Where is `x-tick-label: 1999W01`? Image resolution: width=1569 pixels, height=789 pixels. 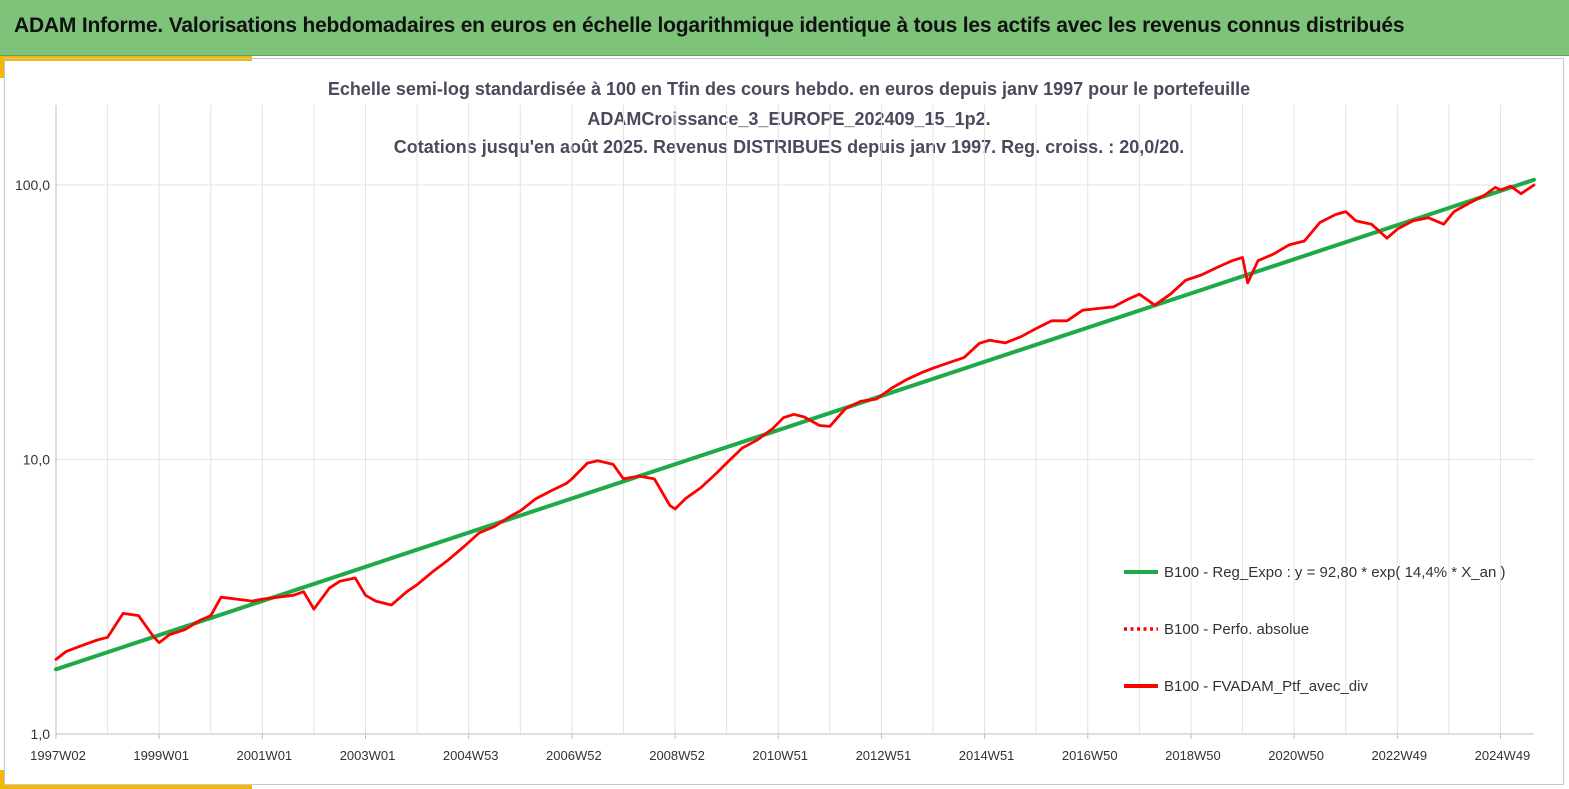 x-tick-label: 1999W01 is located at coordinates (161, 755).